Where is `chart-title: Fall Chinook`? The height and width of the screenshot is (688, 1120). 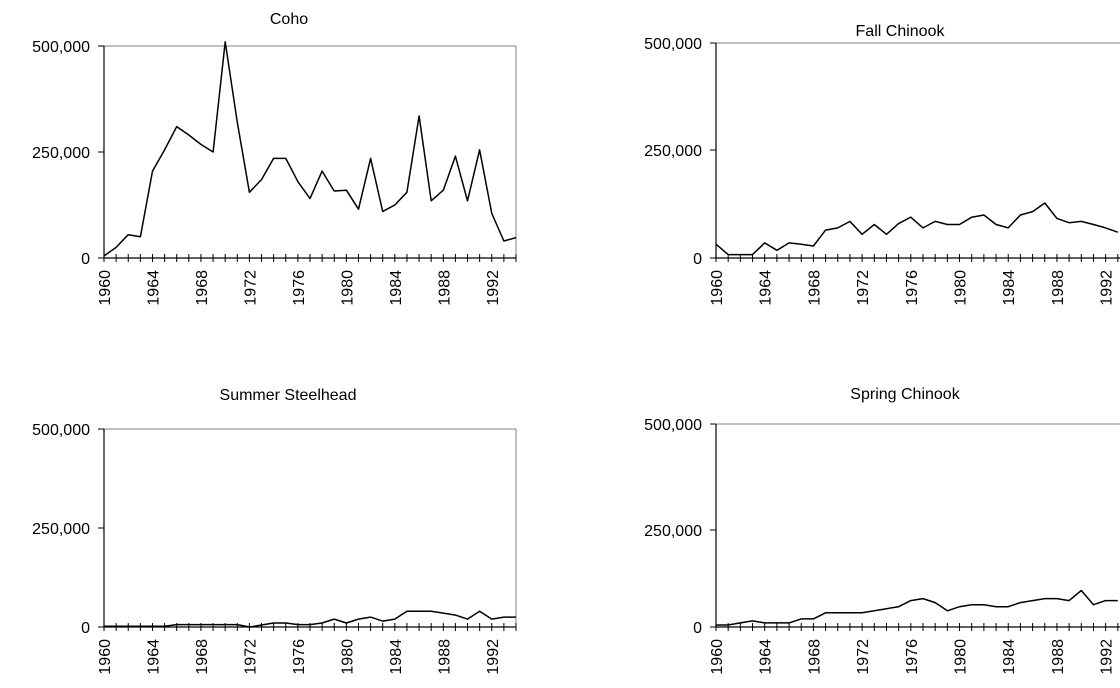 chart-title: Fall Chinook is located at coordinates (901, 31).